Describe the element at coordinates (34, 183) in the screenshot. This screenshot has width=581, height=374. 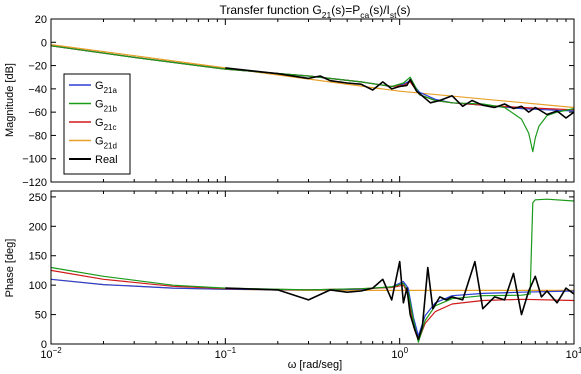
I see `magnitude-y-tick-label: −120` at that location.